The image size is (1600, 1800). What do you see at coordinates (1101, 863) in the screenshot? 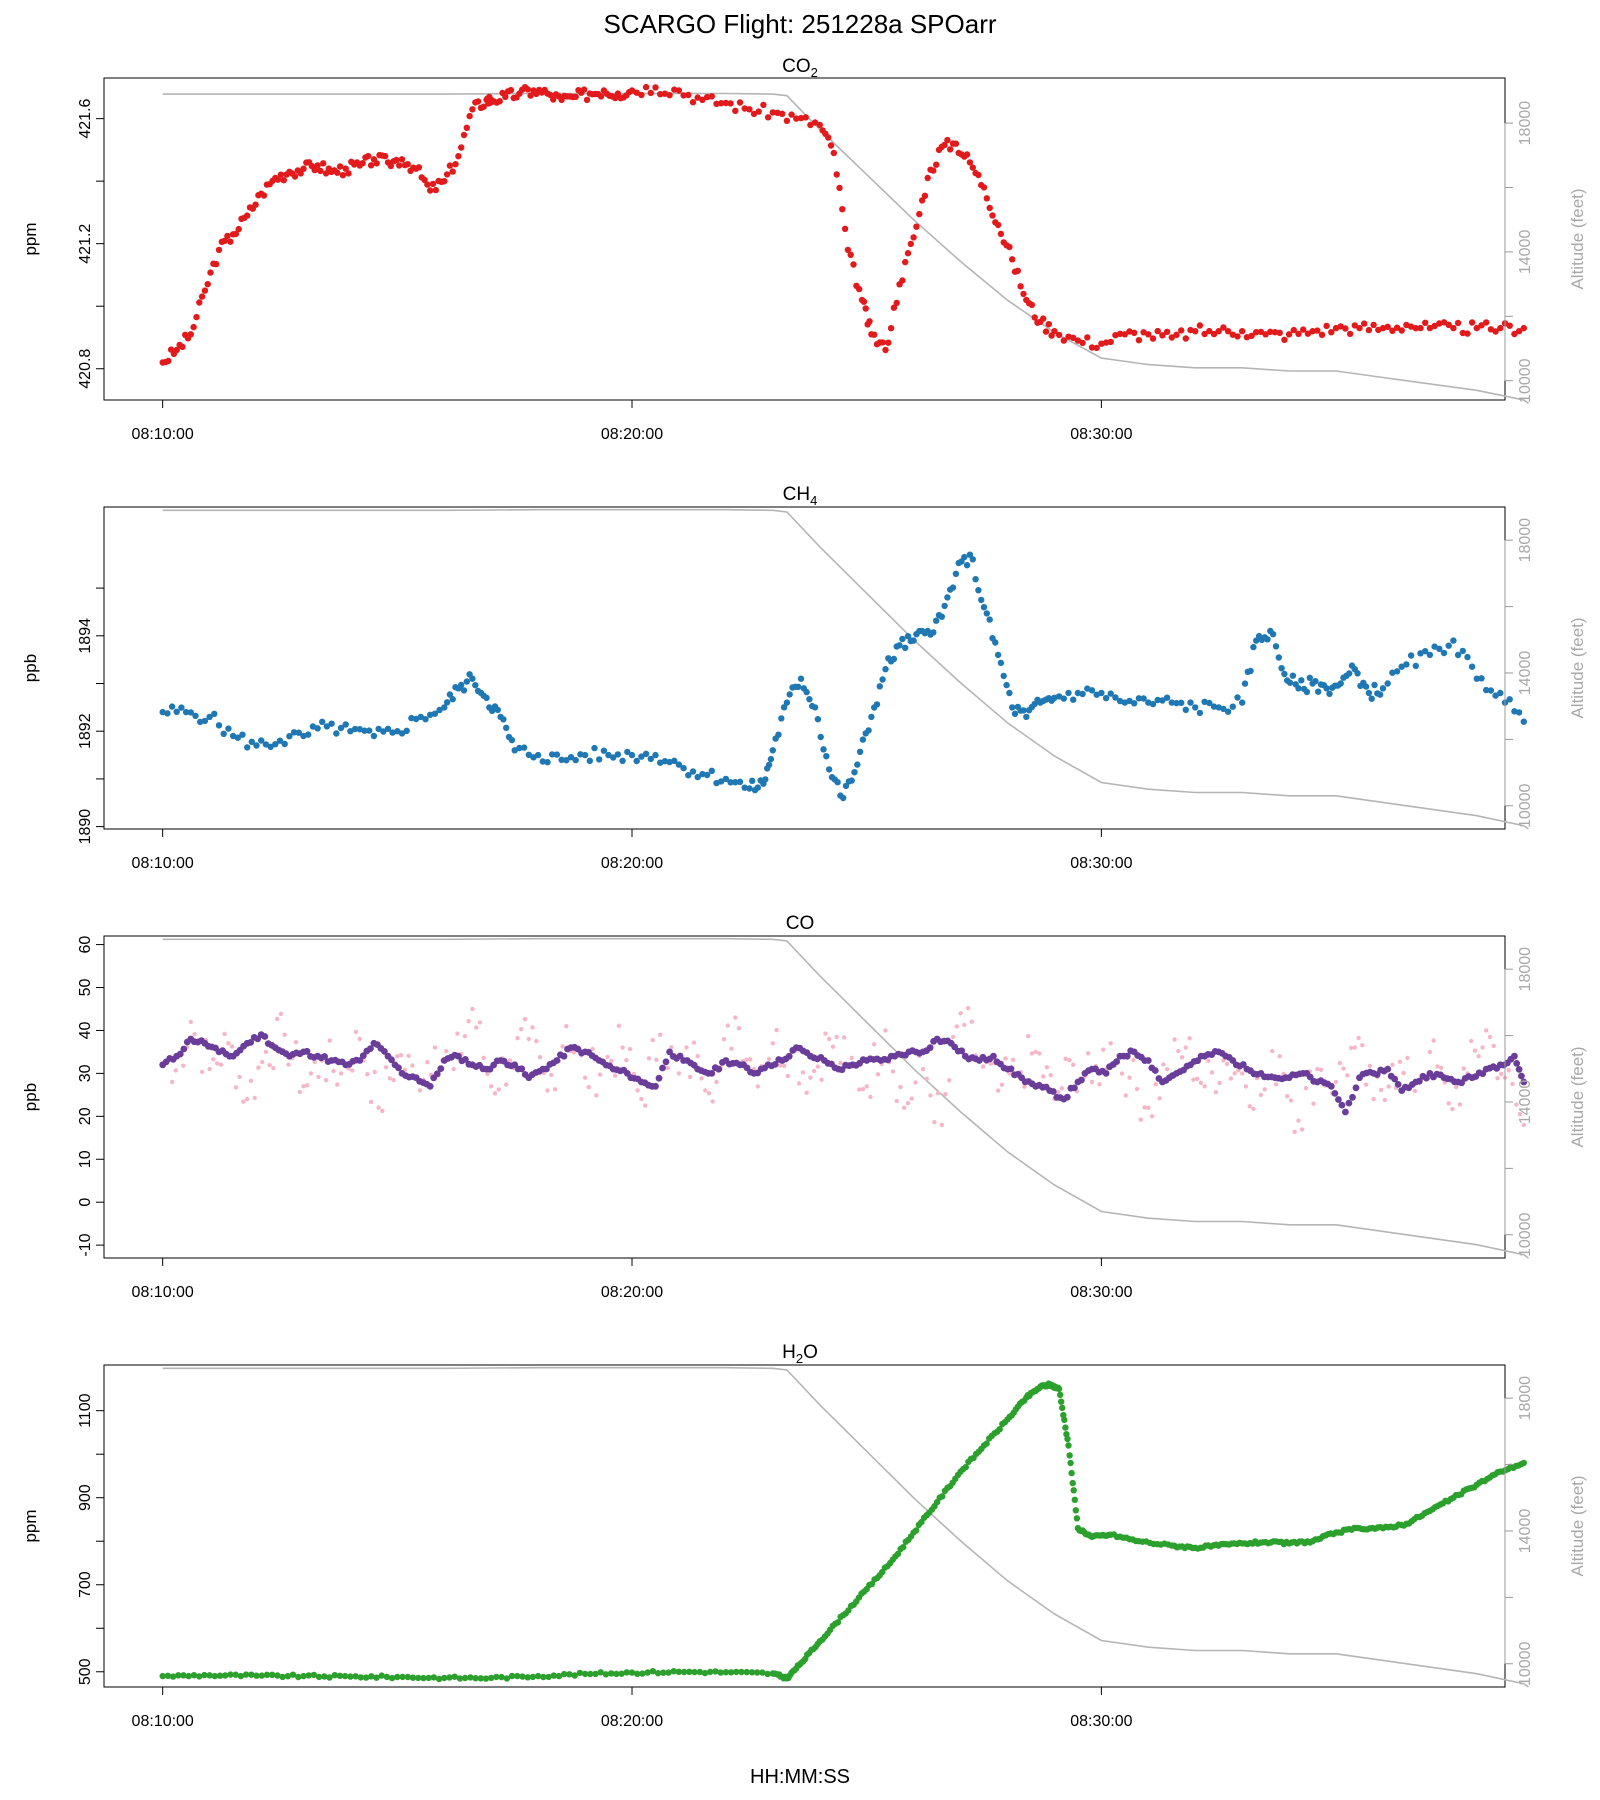
I see `ch4-x-tick-label: 08:30:00` at bounding box center [1101, 863].